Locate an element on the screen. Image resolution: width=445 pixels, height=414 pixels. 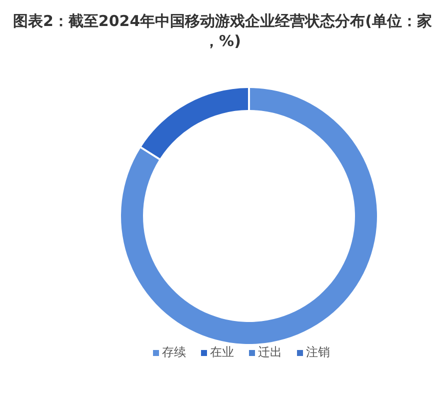
legend-label: 迁出 is located at coordinates (270, 352).